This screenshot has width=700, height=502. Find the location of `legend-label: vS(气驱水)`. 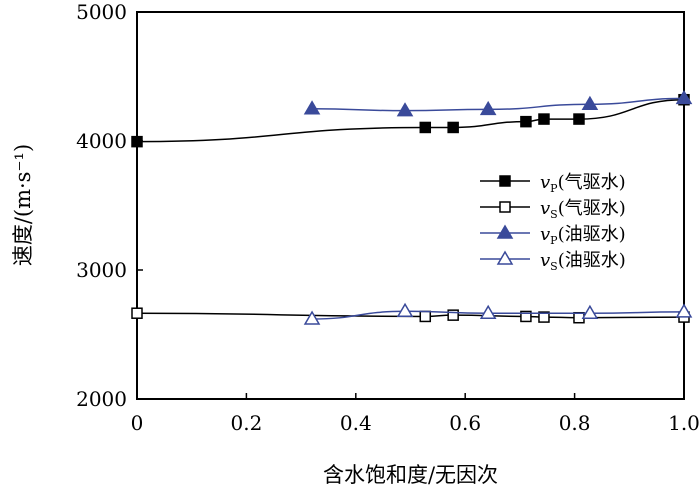

legend-label: vS(气驱水) is located at coordinates (583, 209).